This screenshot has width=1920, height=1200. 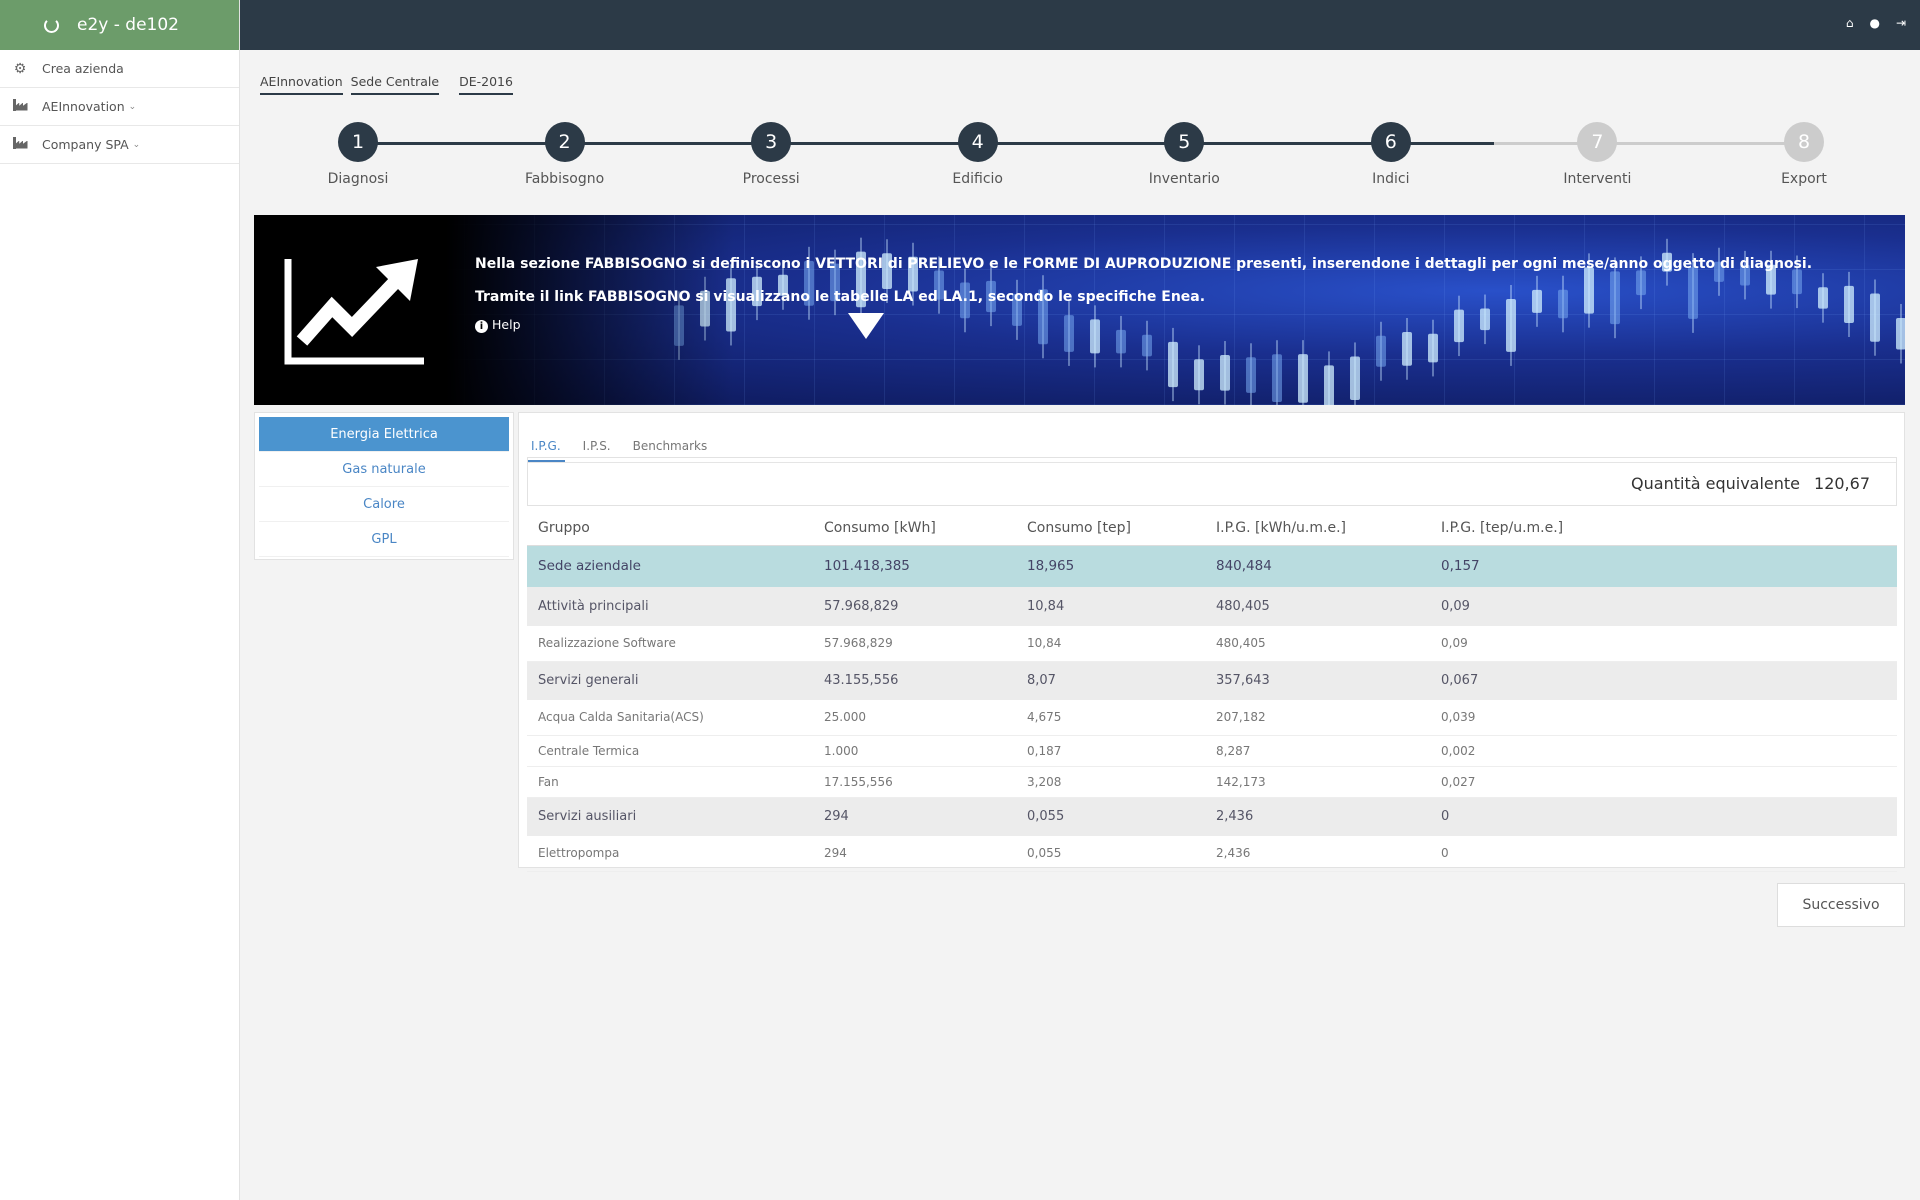 I want to click on step-3: 3 Processi, so click(x=771, y=154).